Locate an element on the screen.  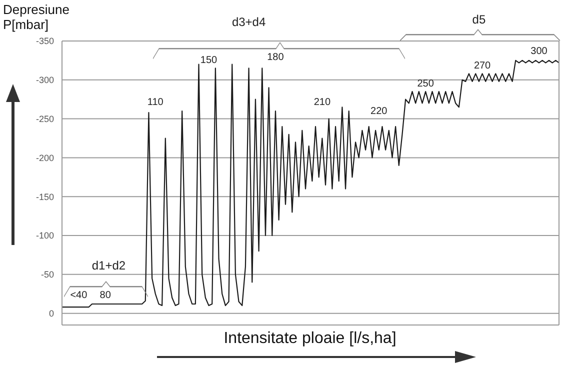
y-tick-label: -200 is located at coordinates (45, 157).